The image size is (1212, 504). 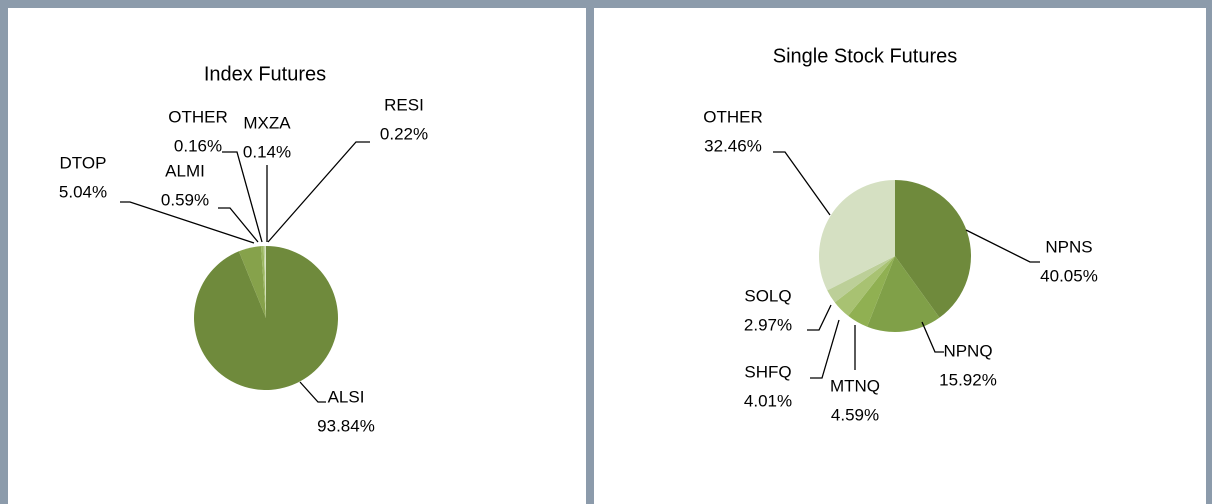 What do you see at coordinates (865, 56) in the screenshot?
I see `chart-title: Single Stock Futures` at bounding box center [865, 56].